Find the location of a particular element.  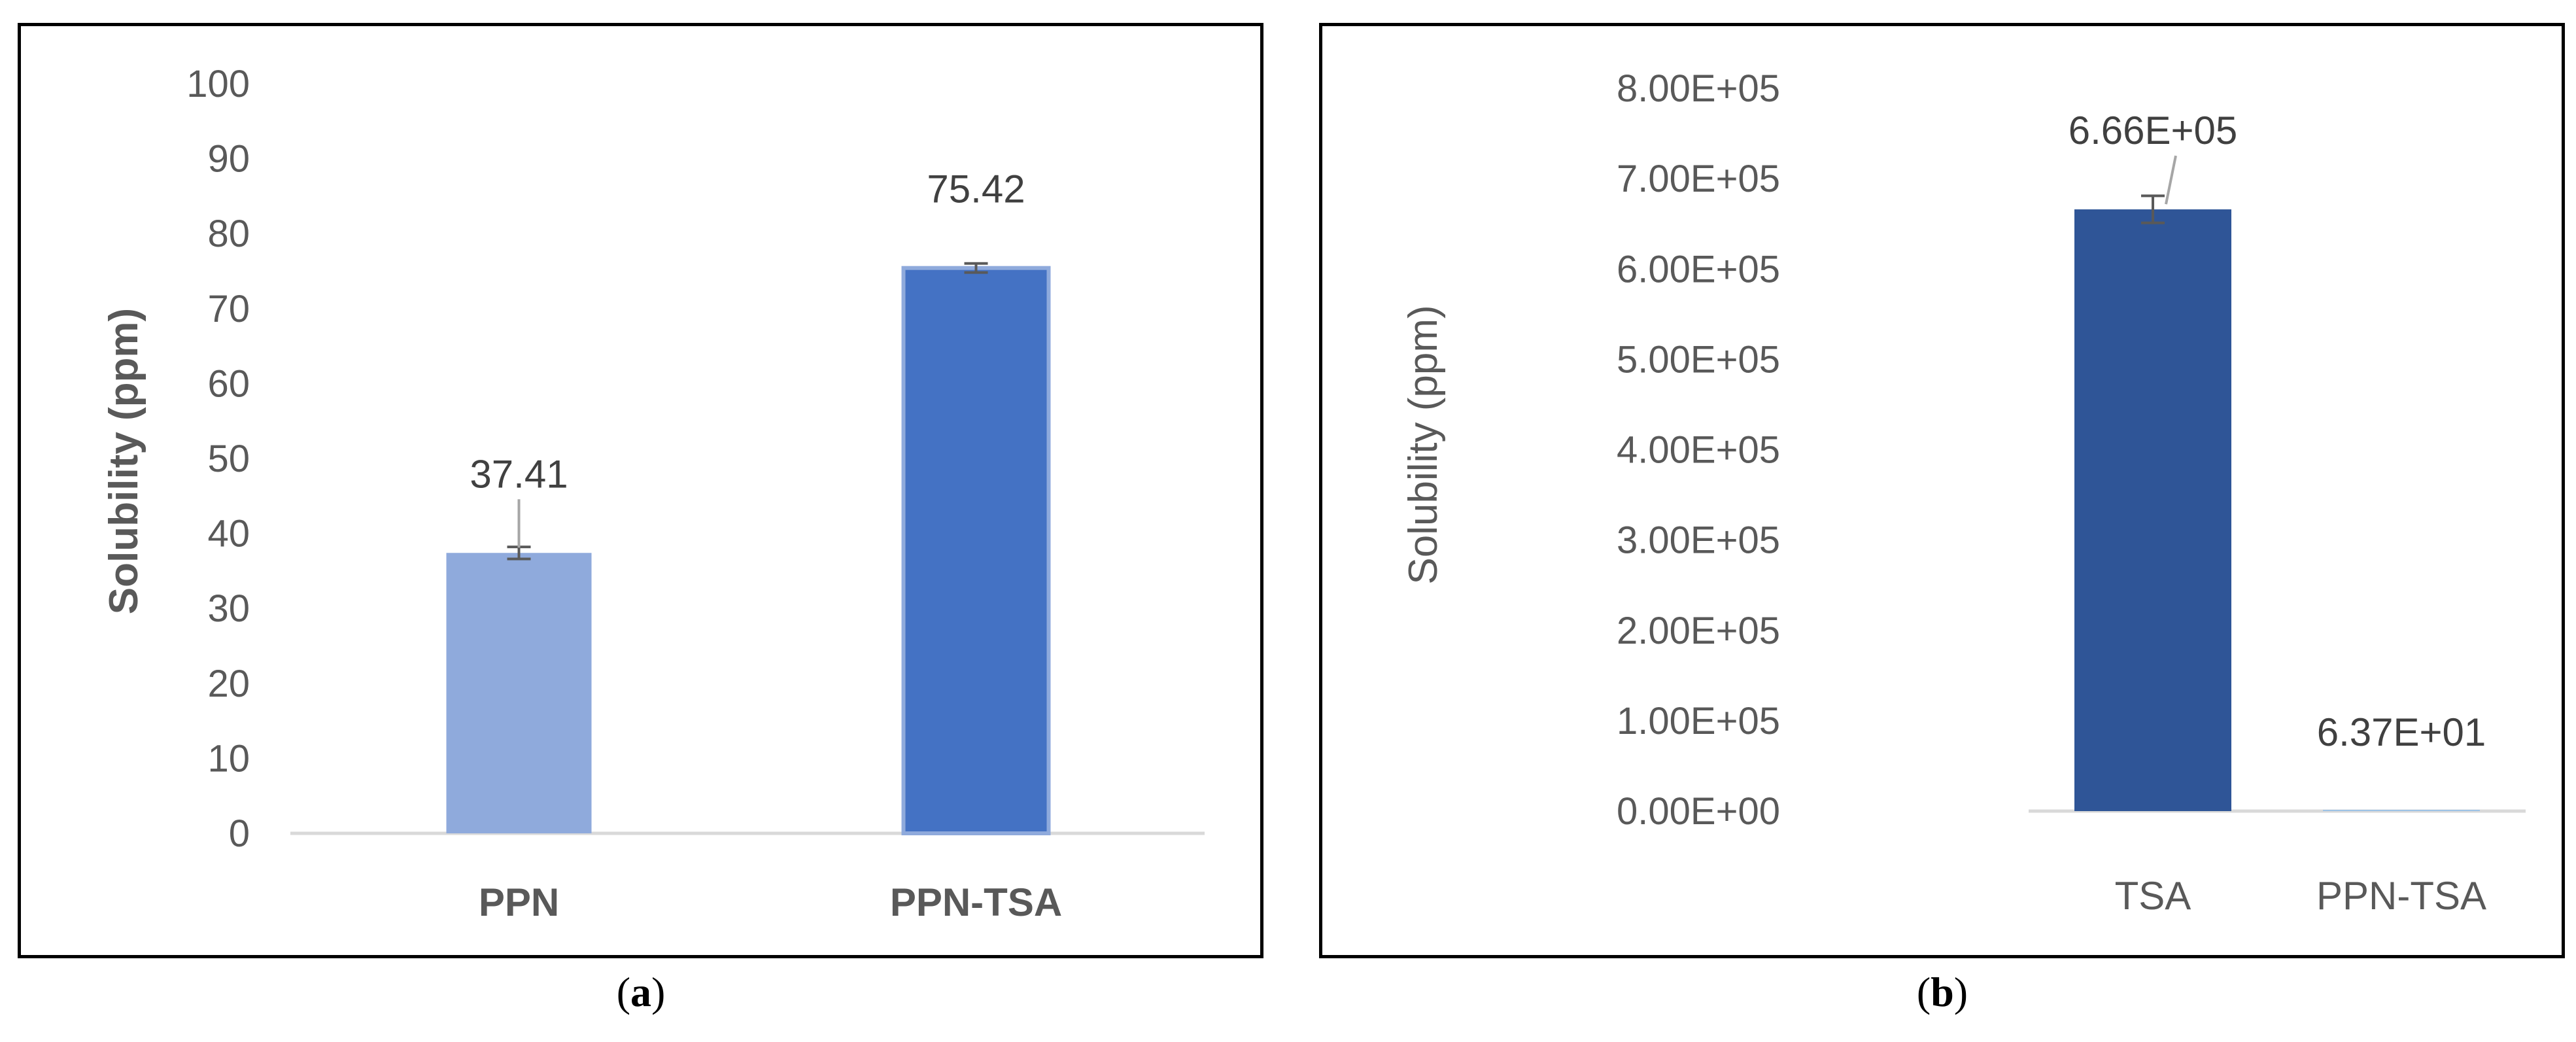

y-axis-label-b: Solubility (ppm) is located at coordinates (1423, 445).